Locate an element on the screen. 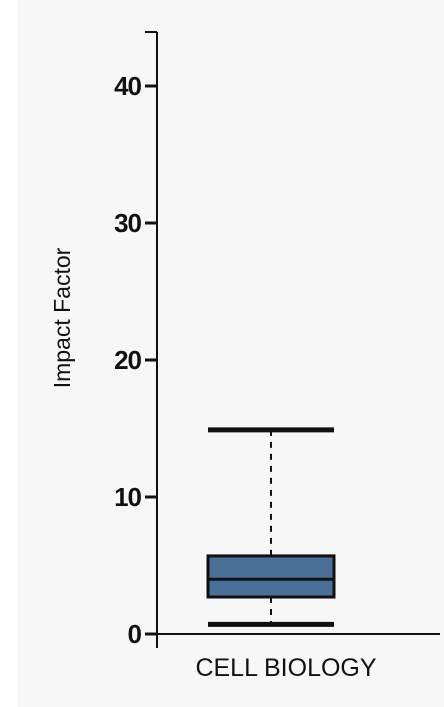  y-tick-label: 20 is located at coordinates (127, 360).